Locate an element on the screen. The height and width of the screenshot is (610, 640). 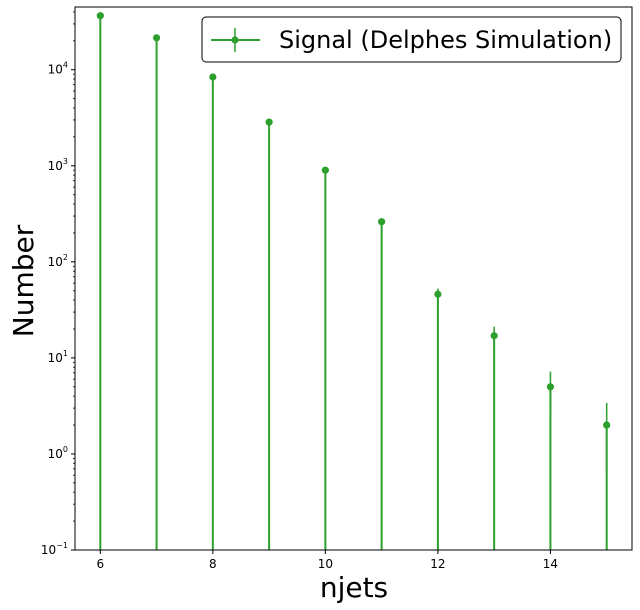
x-tick-label: 10 is located at coordinates (325, 564).